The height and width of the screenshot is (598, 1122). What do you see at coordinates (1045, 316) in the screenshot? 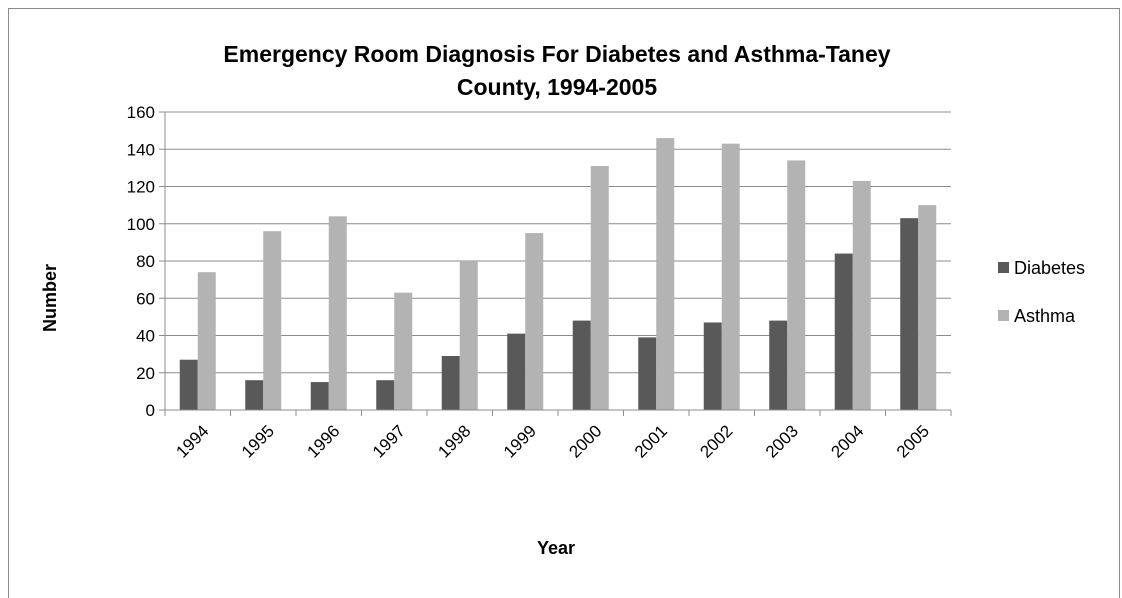
I see `legend-label-asthma: Asthma` at bounding box center [1045, 316].